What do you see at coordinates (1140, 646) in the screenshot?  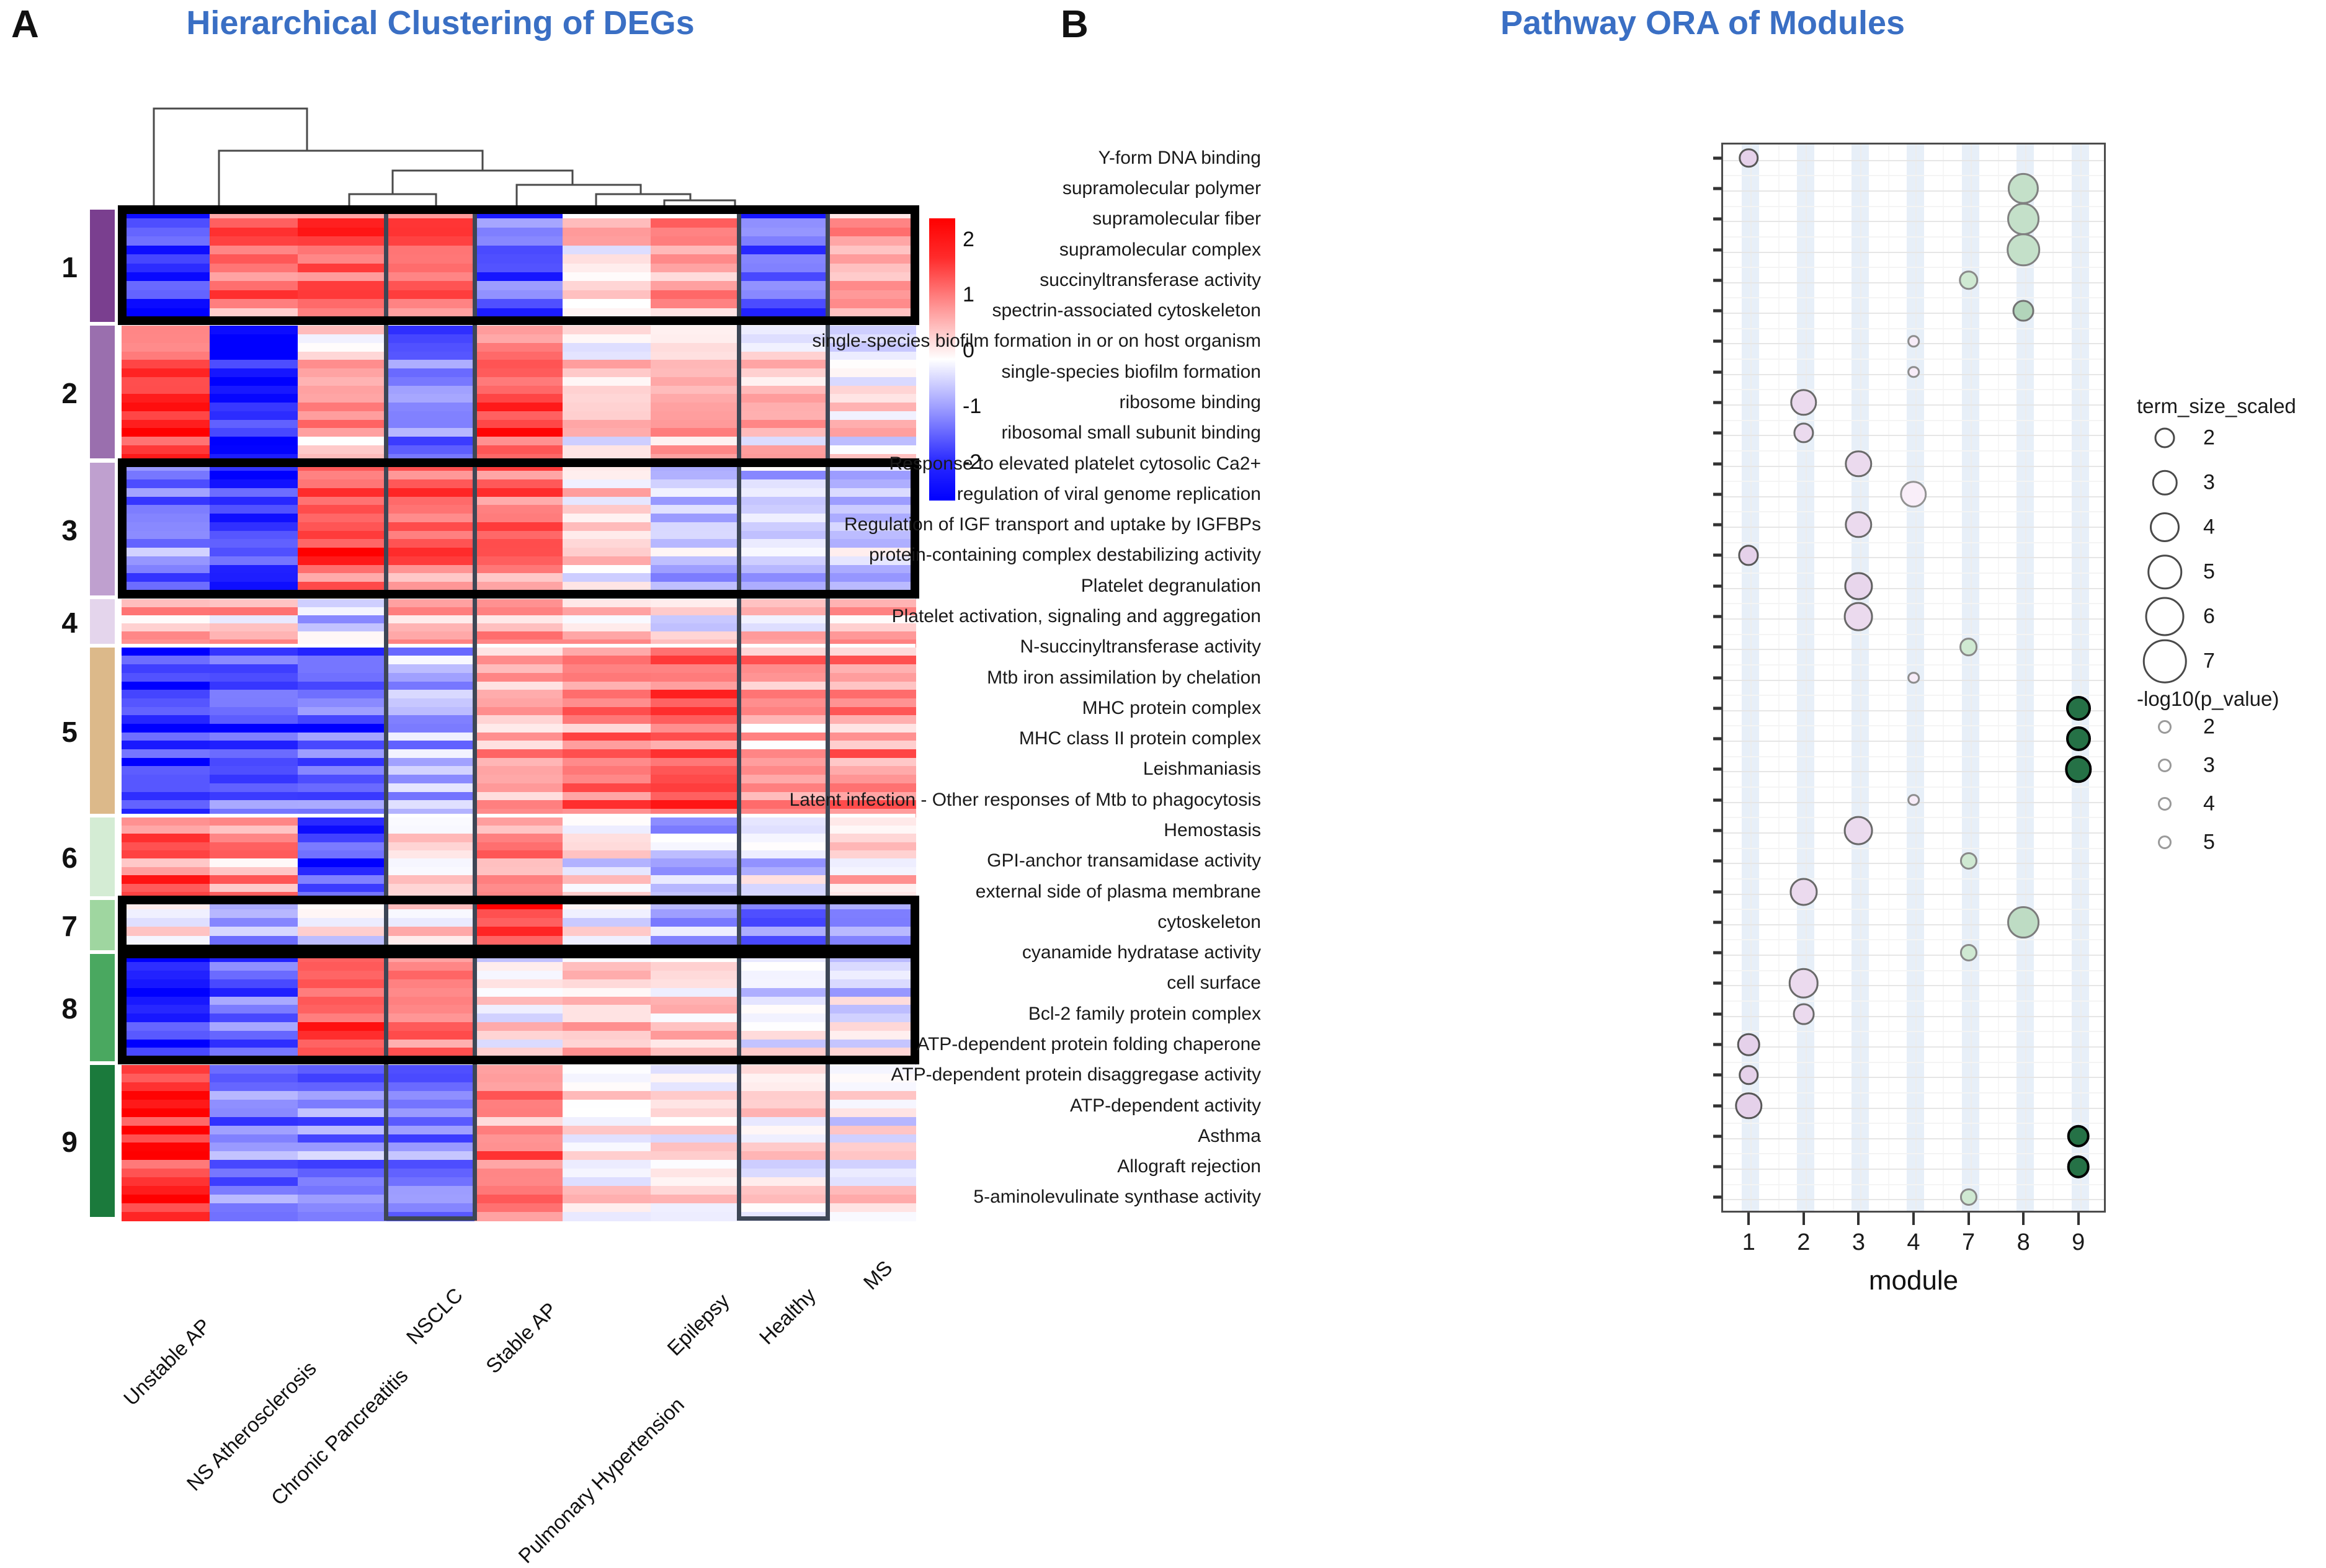 I see `y-axis-label: N-succinyltransferase activity` at bounding box center [1140, 646].